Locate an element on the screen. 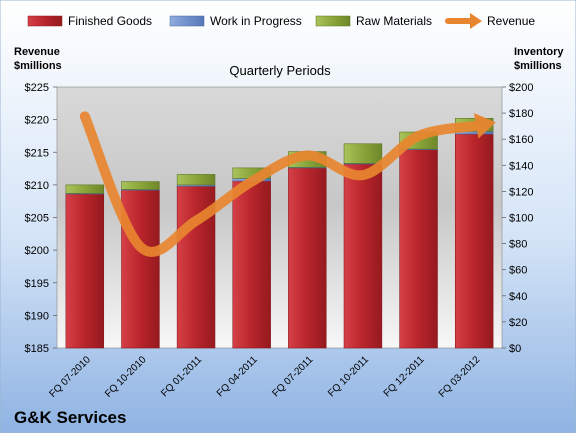  legend-arrow-revenue is located at coordinates (476, 21).